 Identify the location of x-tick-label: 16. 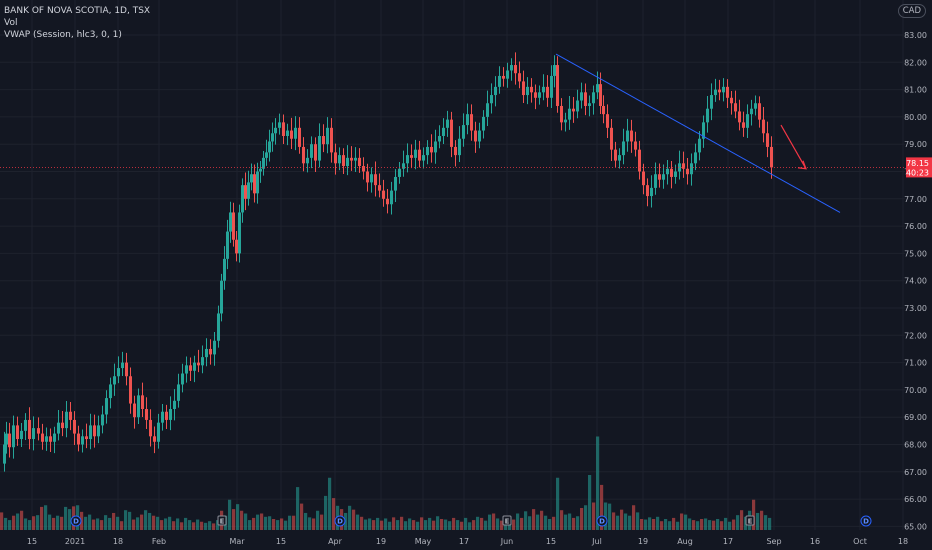
(815, 541).